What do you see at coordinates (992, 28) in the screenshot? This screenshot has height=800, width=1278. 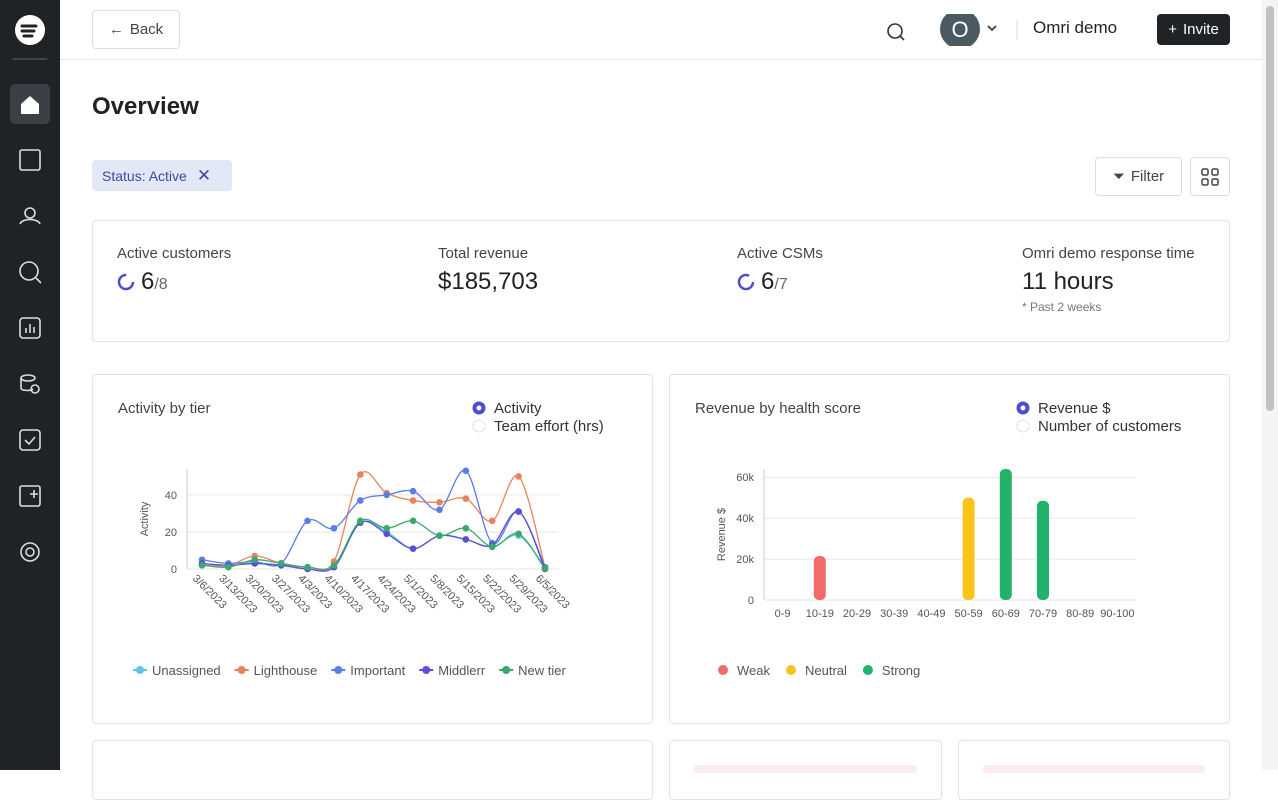 I see `chevron` at bounding box center [992, 28].